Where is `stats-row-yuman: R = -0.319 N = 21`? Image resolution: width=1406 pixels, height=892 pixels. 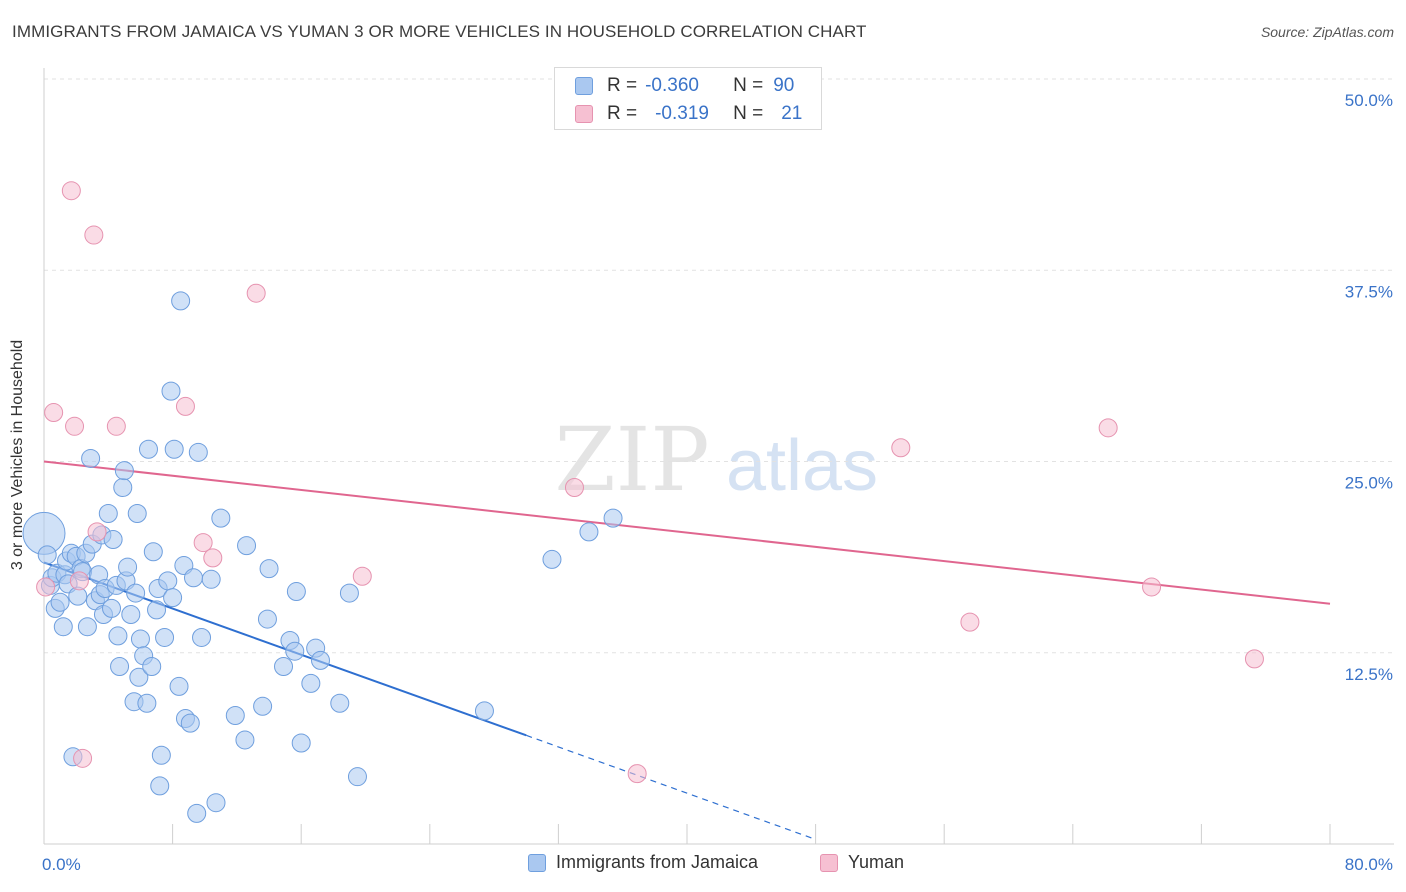 stats-row-yuman: R = -0.319 N = 21 is located at coordinates (688, 114).